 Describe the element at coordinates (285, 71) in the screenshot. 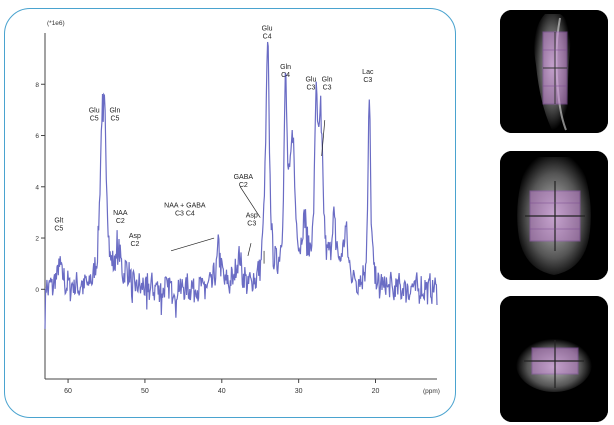

I see `peak-annotation: Gln C4` at that location.